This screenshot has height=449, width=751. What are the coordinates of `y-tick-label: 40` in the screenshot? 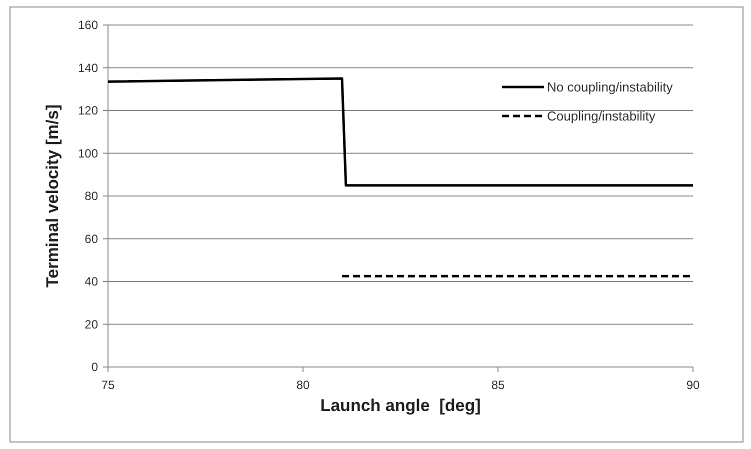 It's located at (91, 281).